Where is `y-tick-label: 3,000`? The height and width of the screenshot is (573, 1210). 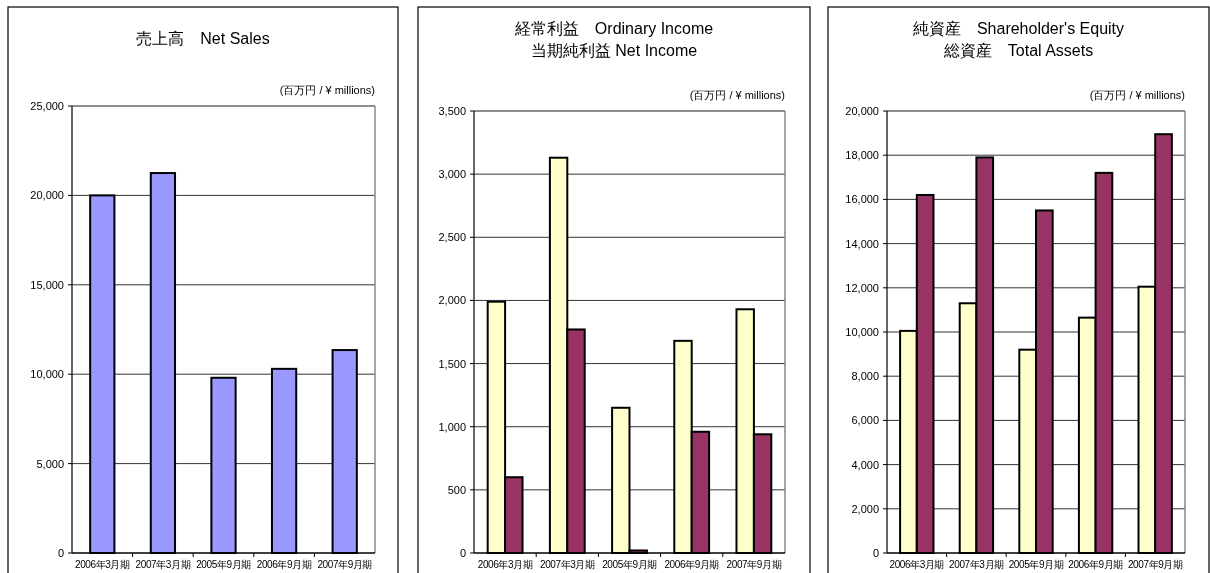
y-tick-label: 3,000 is located at coordinates (452, 174).